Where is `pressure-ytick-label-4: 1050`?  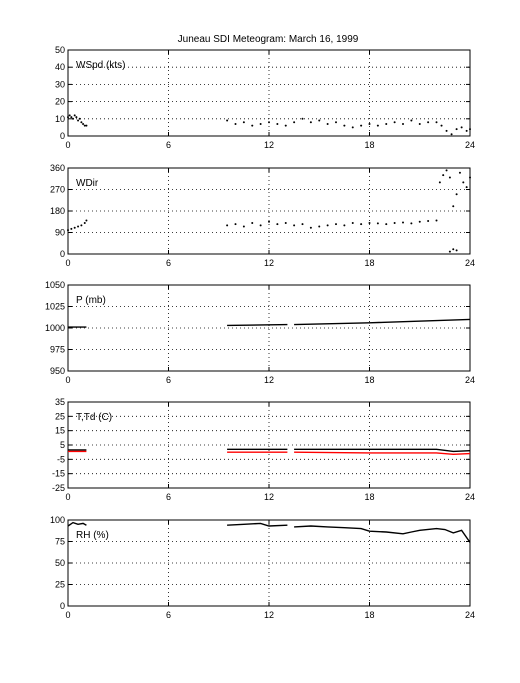
pressure-ytick-label-4: 1050 is located at coordinates (55, 285).